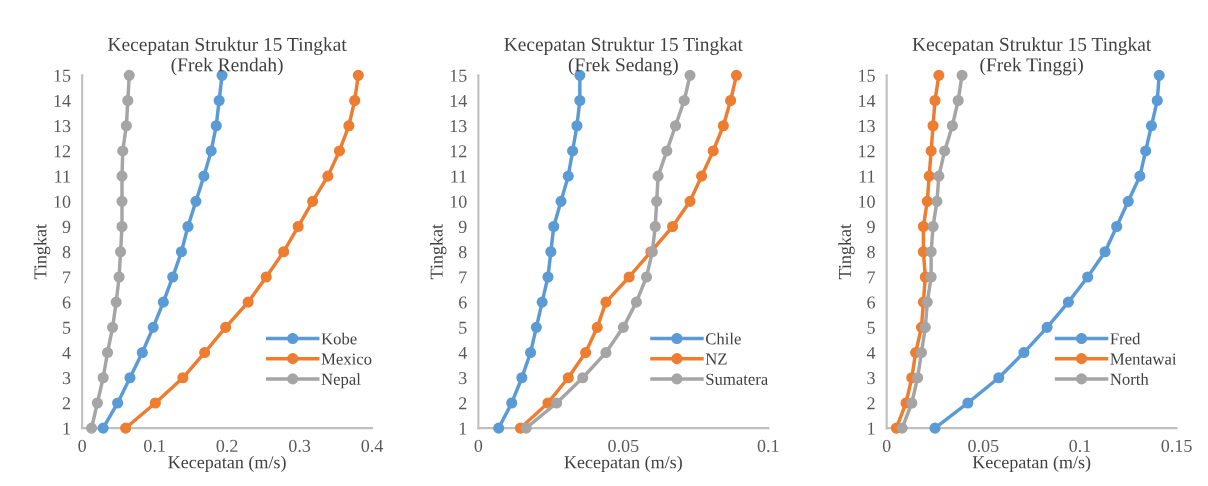 Image resolution: width=1208 pixels, height=486 pixels. I want to click on y-tick-label: 10, so click(867, 201).